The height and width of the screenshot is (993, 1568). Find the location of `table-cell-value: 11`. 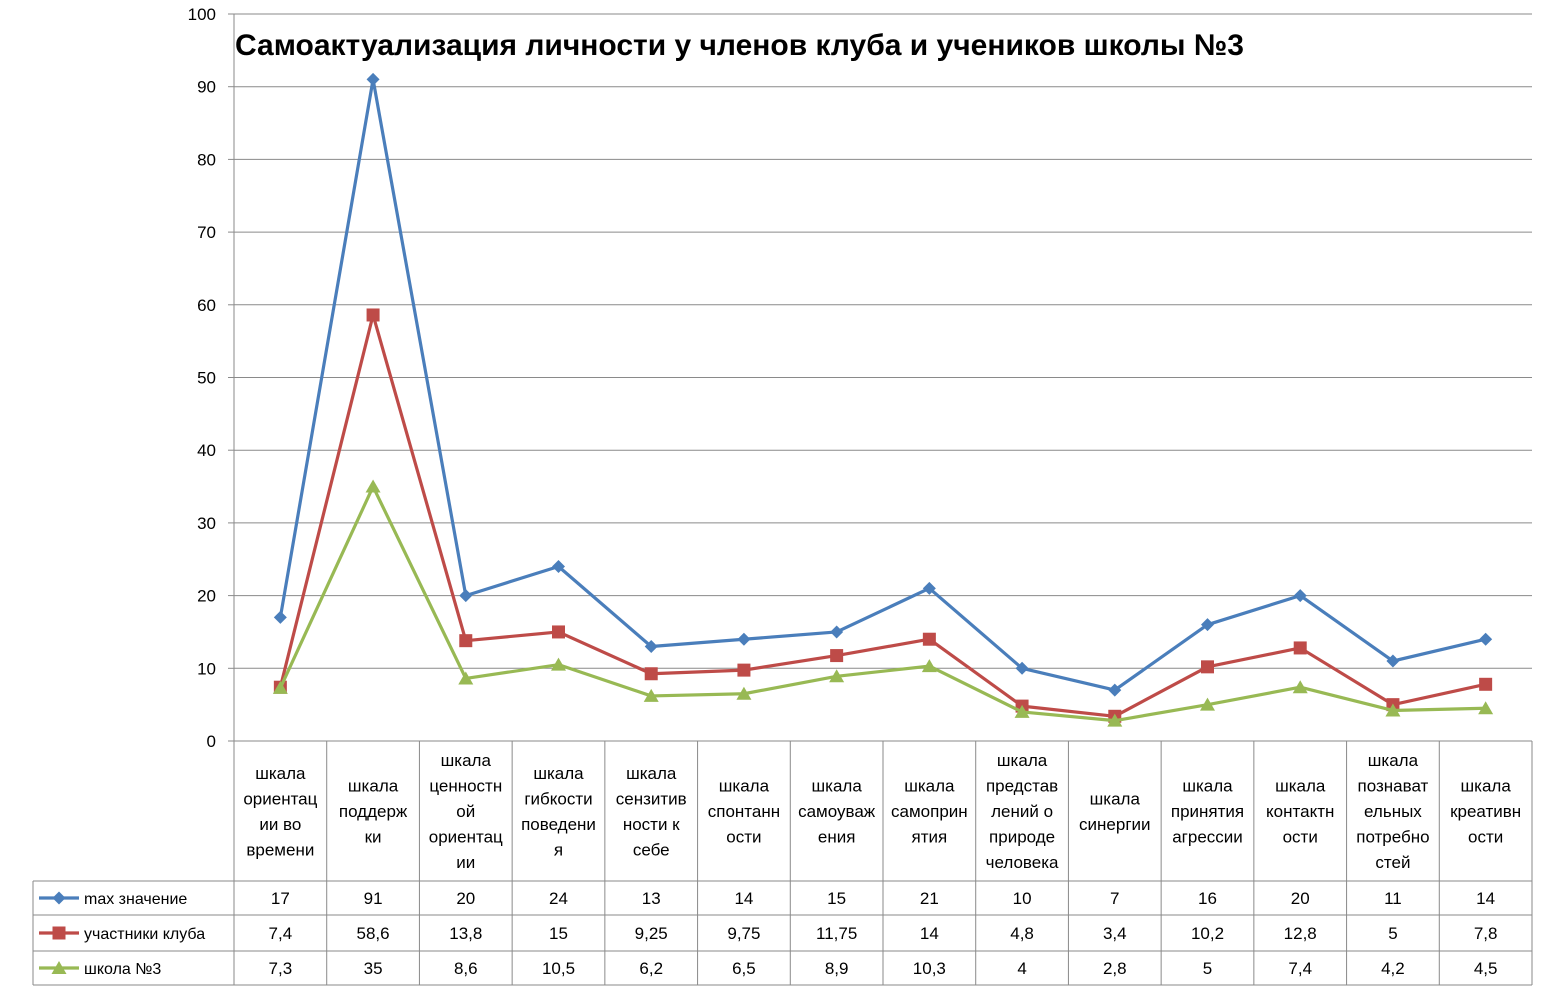

table-cell-value: 11 is located at coordinates (1393, 898).